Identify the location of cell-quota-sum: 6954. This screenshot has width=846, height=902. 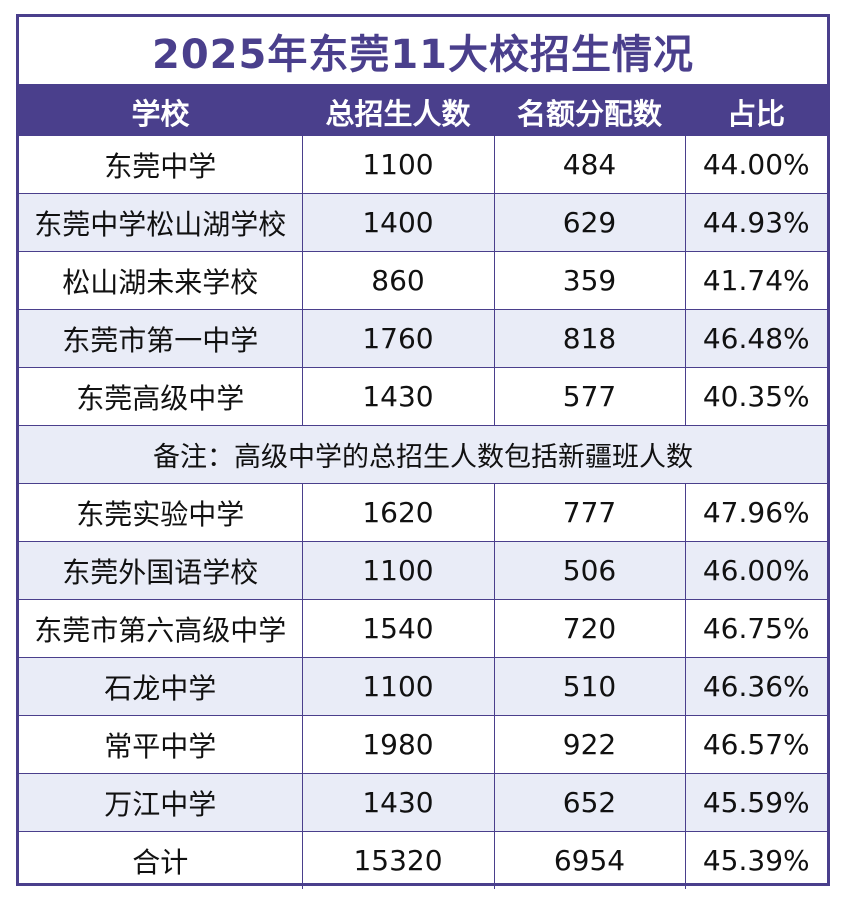
(590, 860).